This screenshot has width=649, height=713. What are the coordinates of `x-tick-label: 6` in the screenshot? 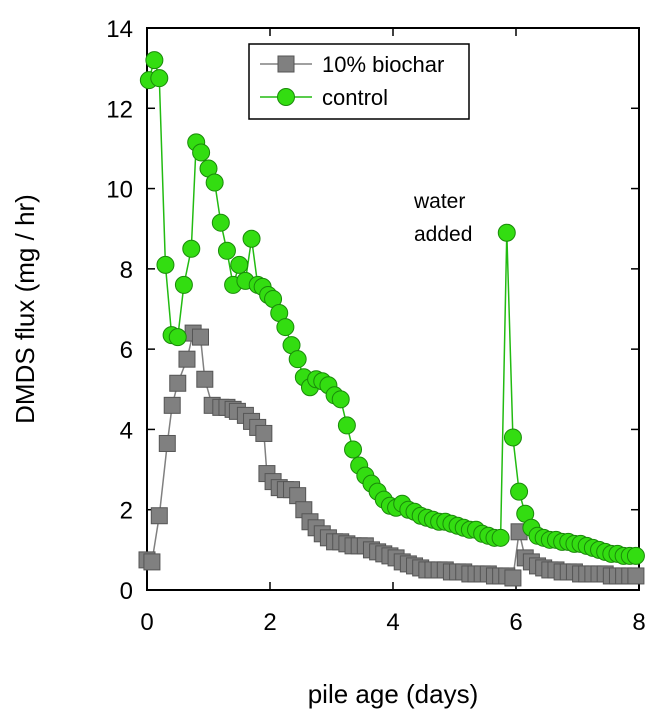 It's located at (515, 622).